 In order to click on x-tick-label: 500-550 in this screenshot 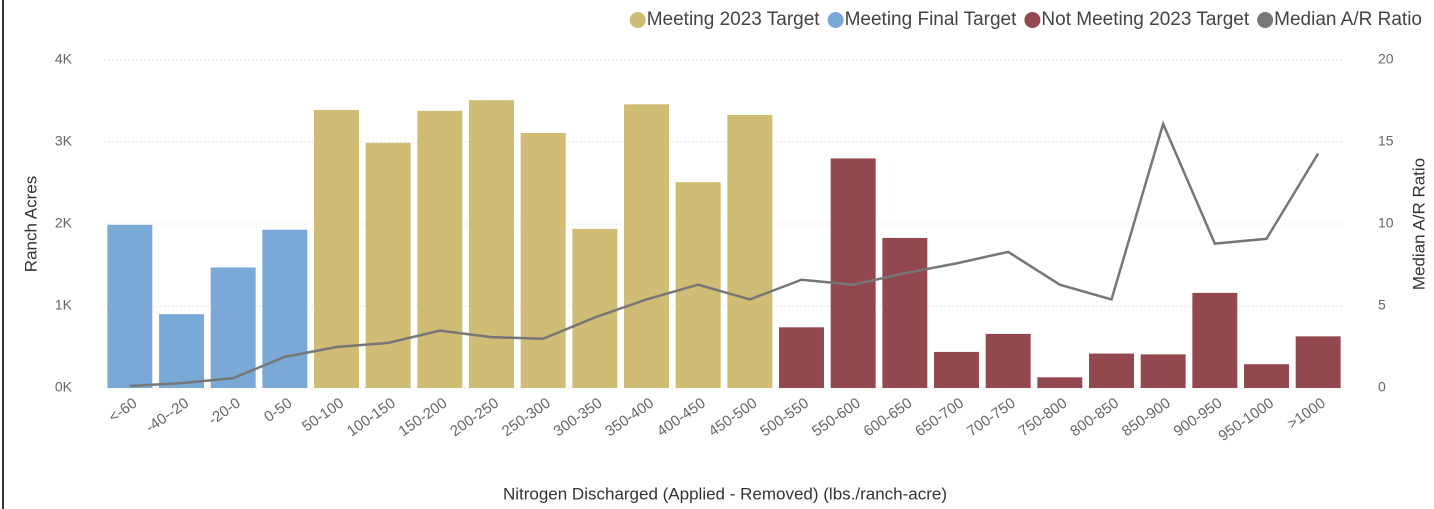, I will do `click(784, 418)`.